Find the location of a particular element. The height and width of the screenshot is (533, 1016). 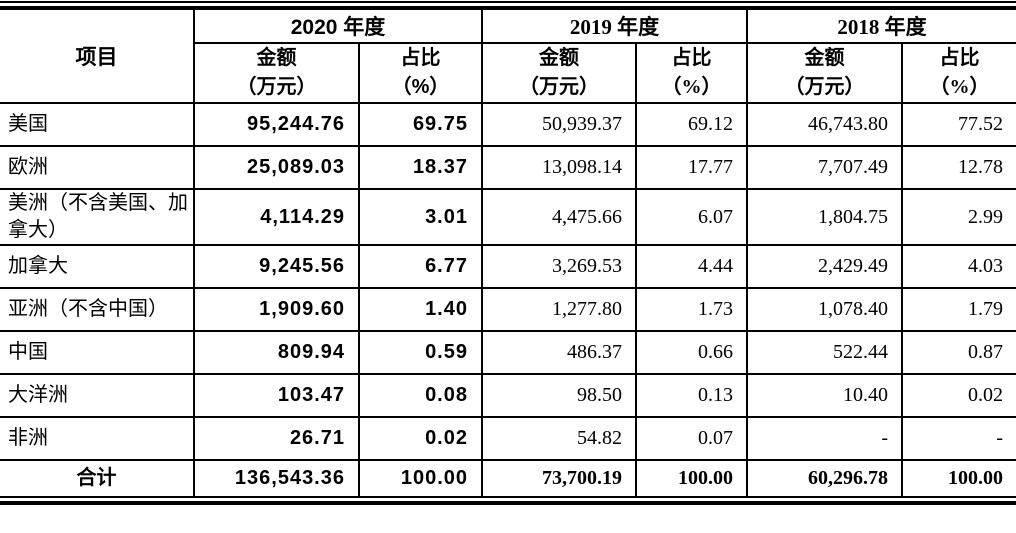

bottom-thick-rule is located at coordinates (508, 503).